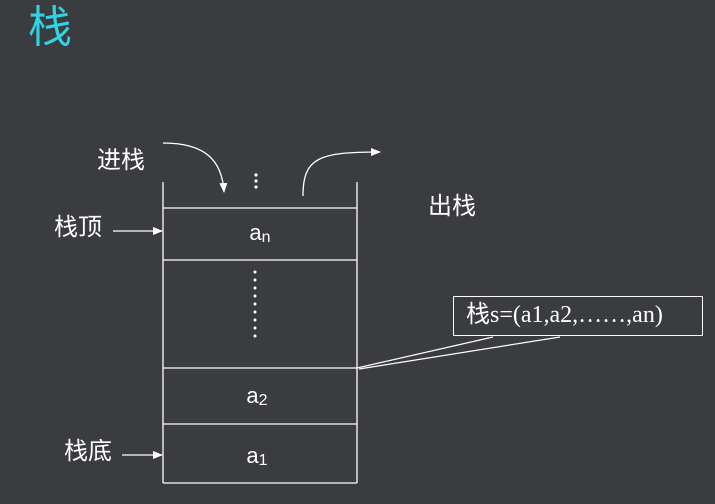 The image size is (715, 504). Describe the element at coordinates (257, 396) in the screenshot. I see `cell-label-a2: a2` at that location.